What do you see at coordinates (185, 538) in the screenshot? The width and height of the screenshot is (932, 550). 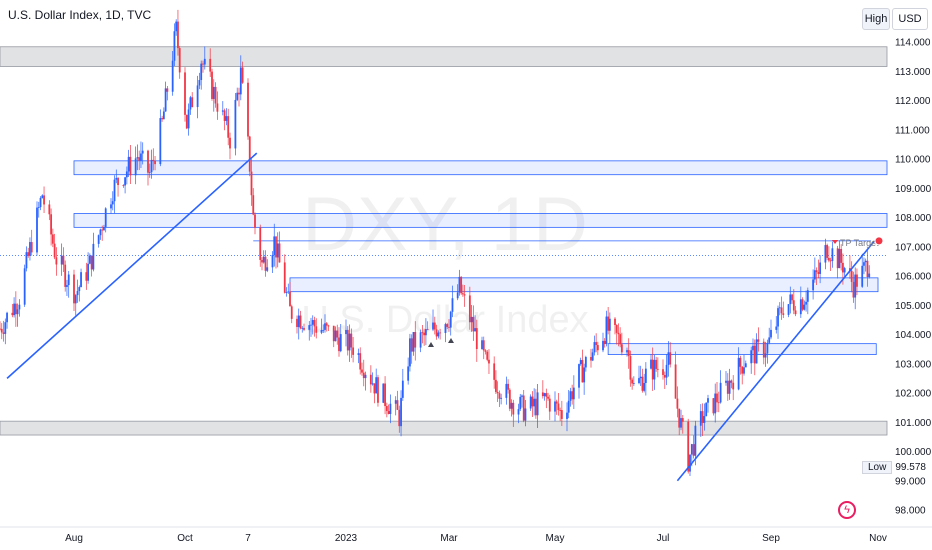 I see `x-tick-label: Oct` at bounding box center [185, 538].